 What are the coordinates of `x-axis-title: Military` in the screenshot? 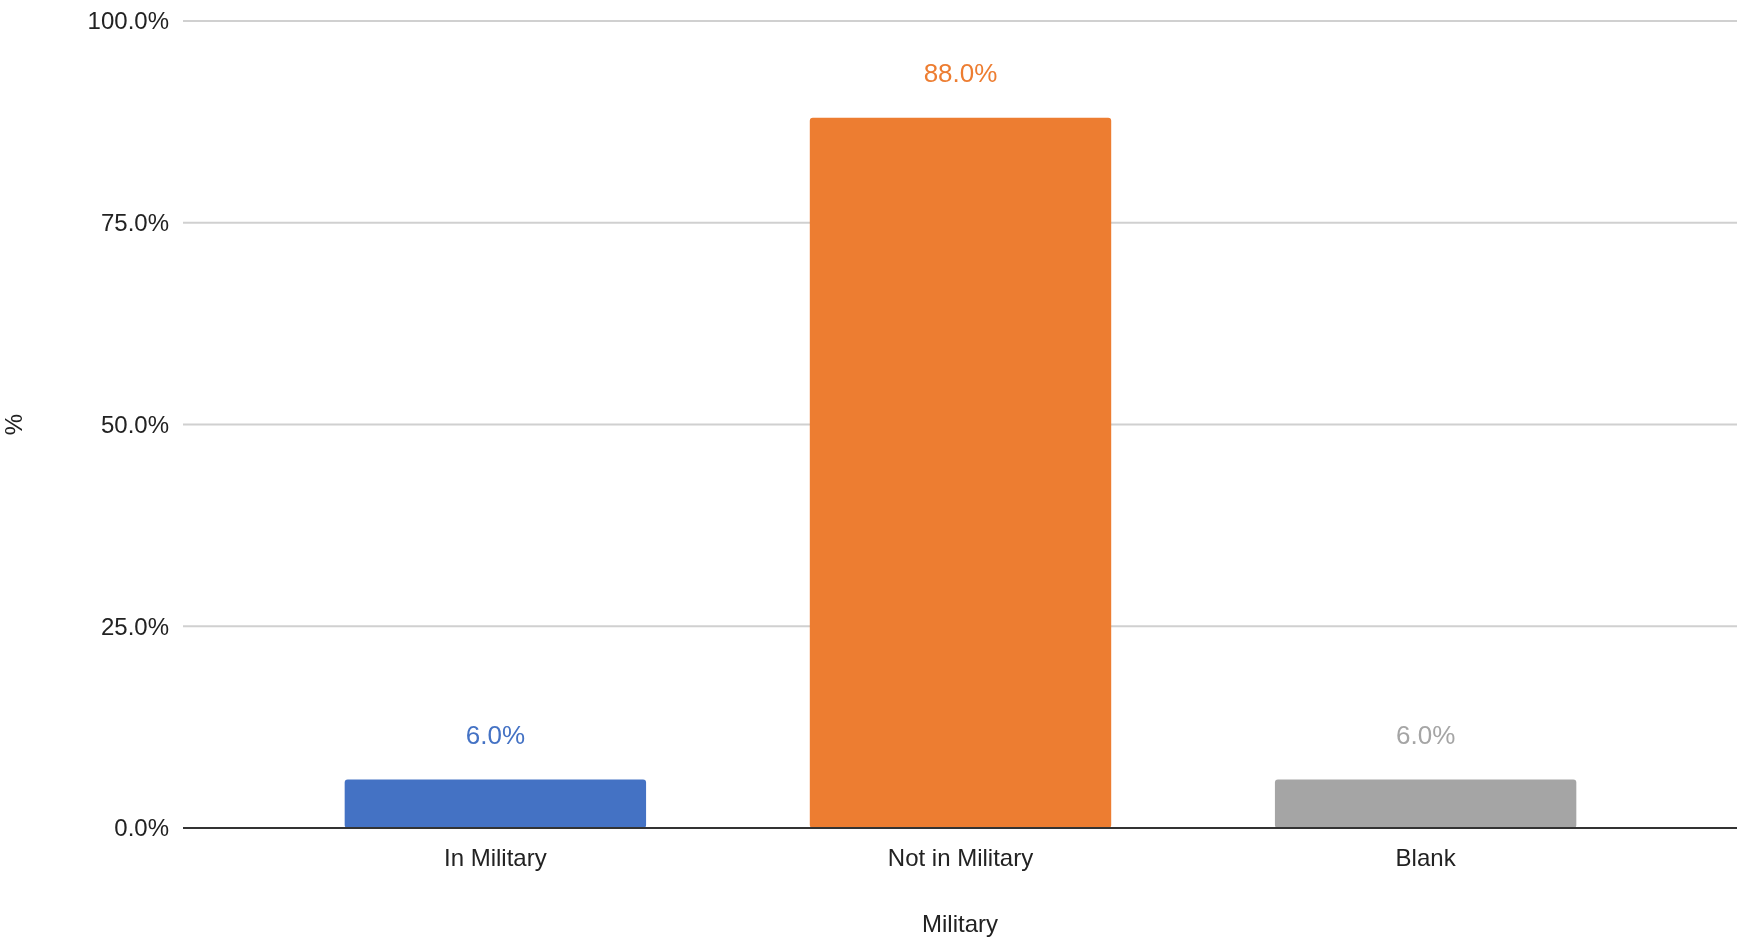 It's located at (960, 923).